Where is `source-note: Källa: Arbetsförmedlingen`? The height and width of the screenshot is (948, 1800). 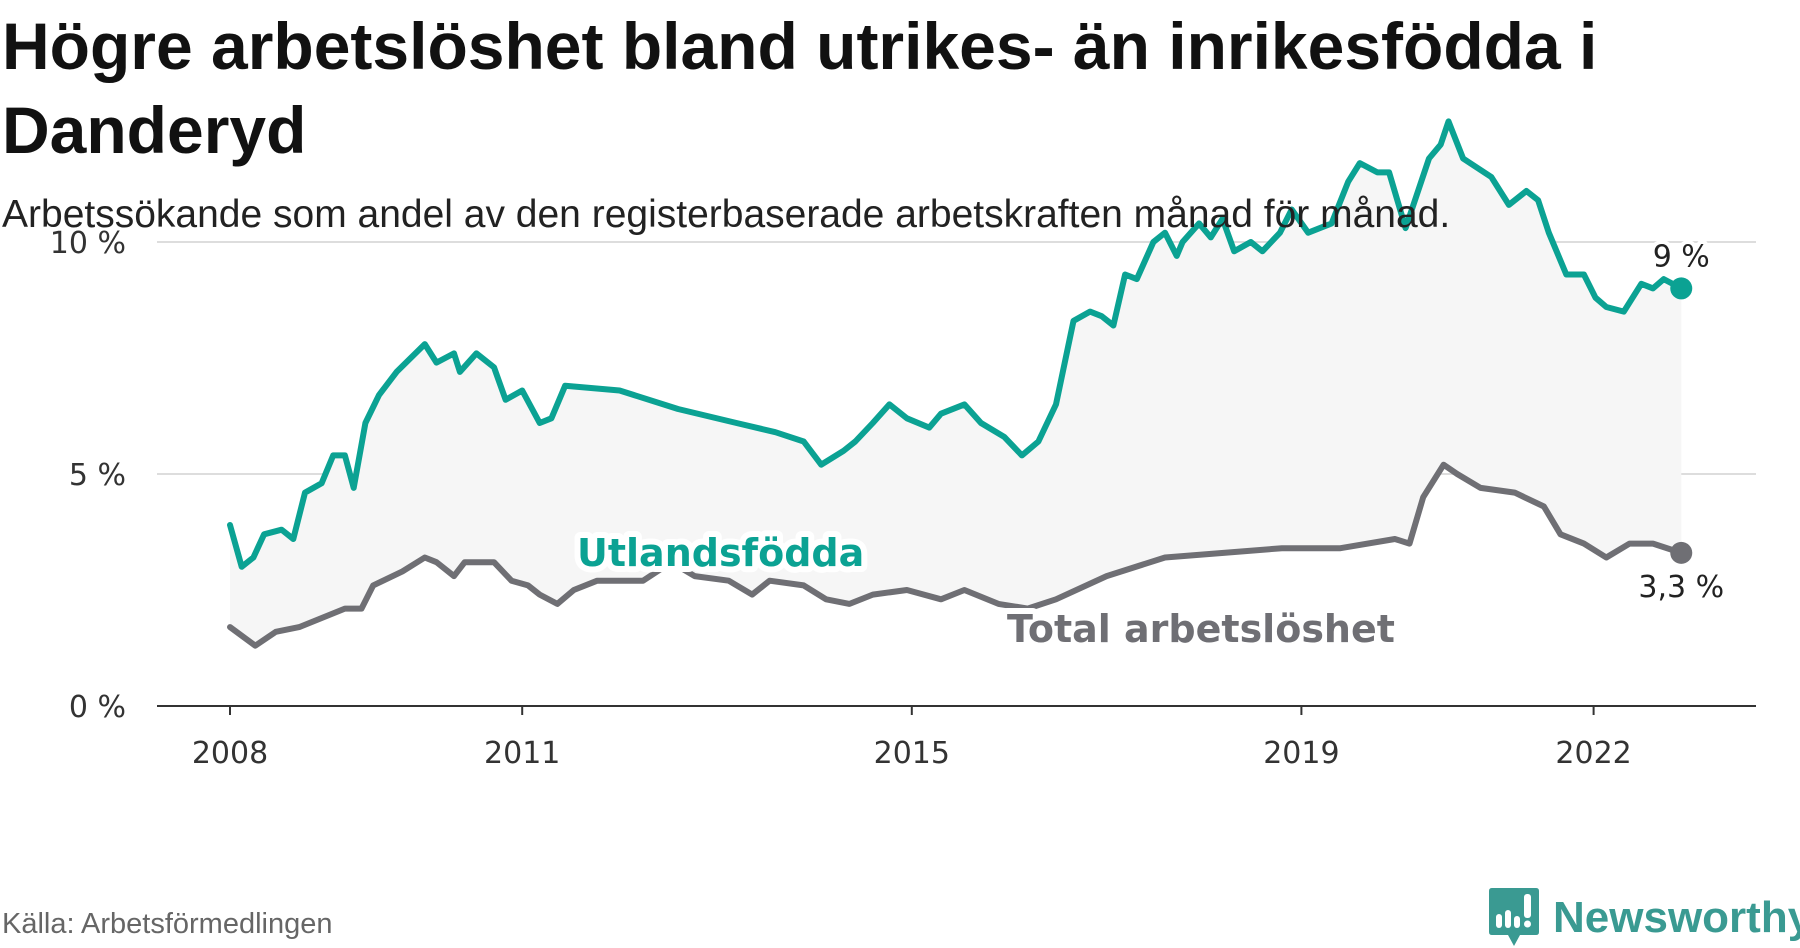 source-note: Källa: Arbetsförmedlingen is located at coordinates (167, 924).